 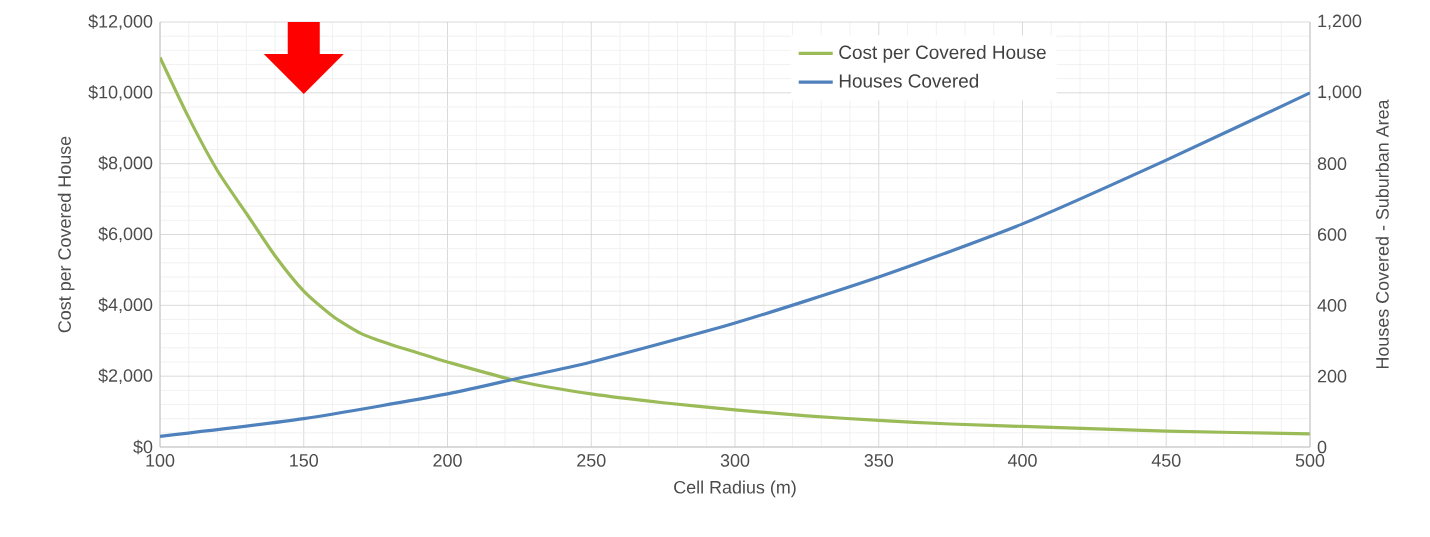 I want to click on y-tick-label: $12,000, so click(x=120, y=22).